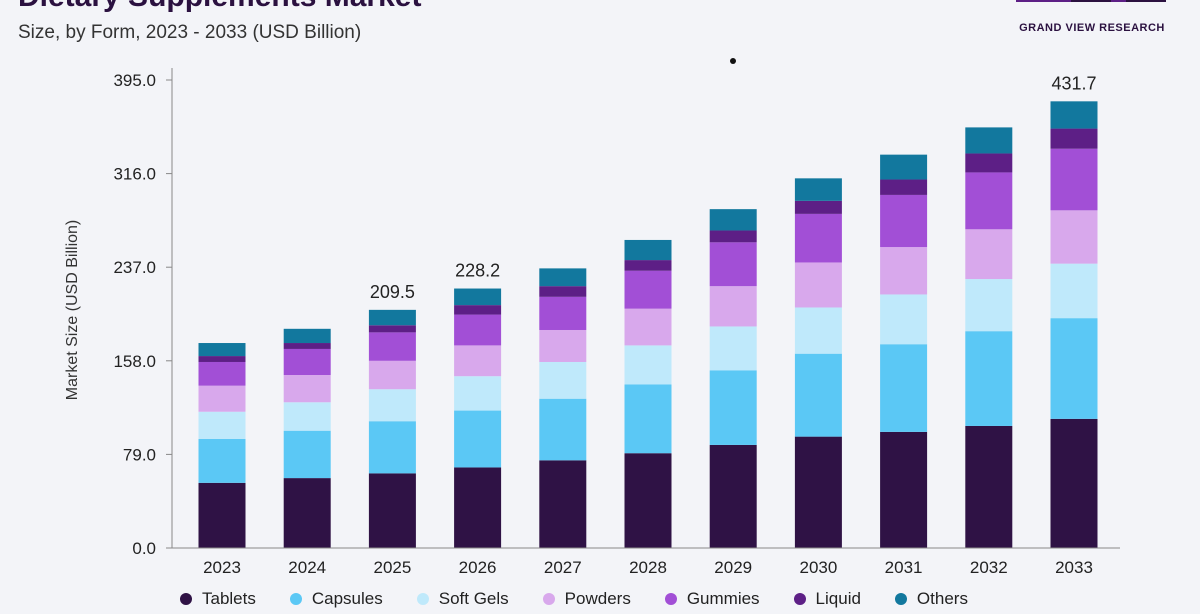 This screenshot has width=1200, height=614. Describe the element at coordinates (818, 567) in the screenshot. I see `x-tick-label: 2030` at that location.